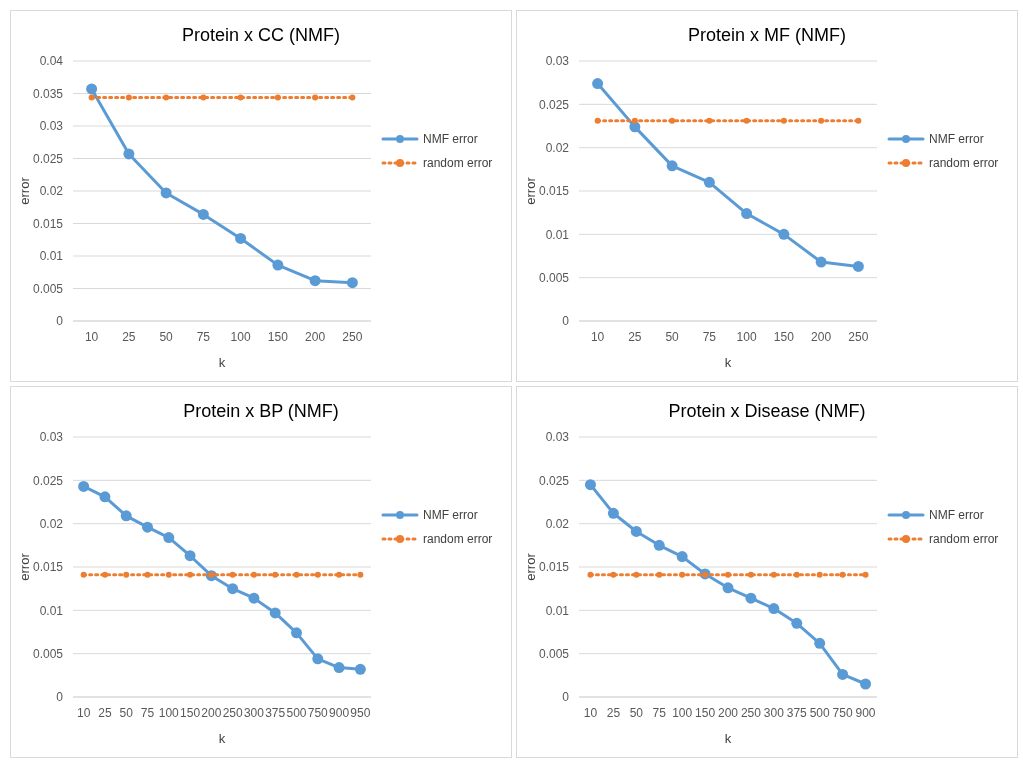  I want to click on legend-label: random error, so click(458, 539).